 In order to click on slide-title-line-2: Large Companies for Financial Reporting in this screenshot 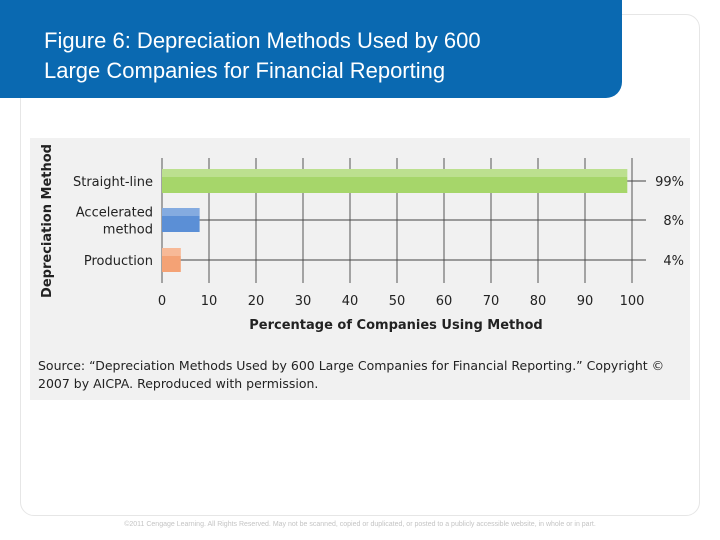, I will do `click(245, 70)`.